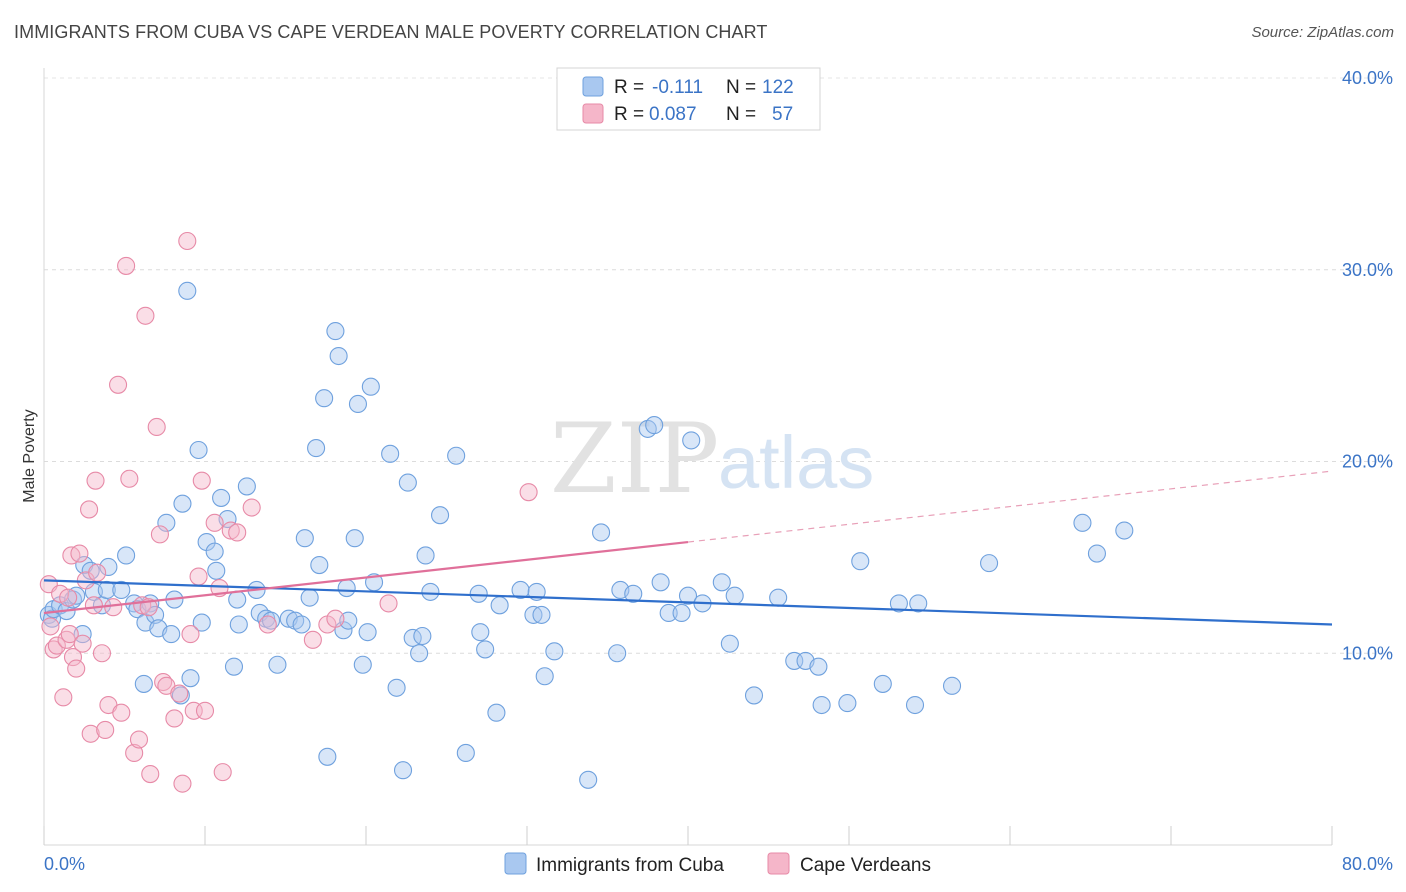 Image resolution: width=1406 pixels, height=892 pixels. Describe the element at coordinates (515, 863) in the screenshot. I see `bottom-legend-swatch-cuba` at that location.